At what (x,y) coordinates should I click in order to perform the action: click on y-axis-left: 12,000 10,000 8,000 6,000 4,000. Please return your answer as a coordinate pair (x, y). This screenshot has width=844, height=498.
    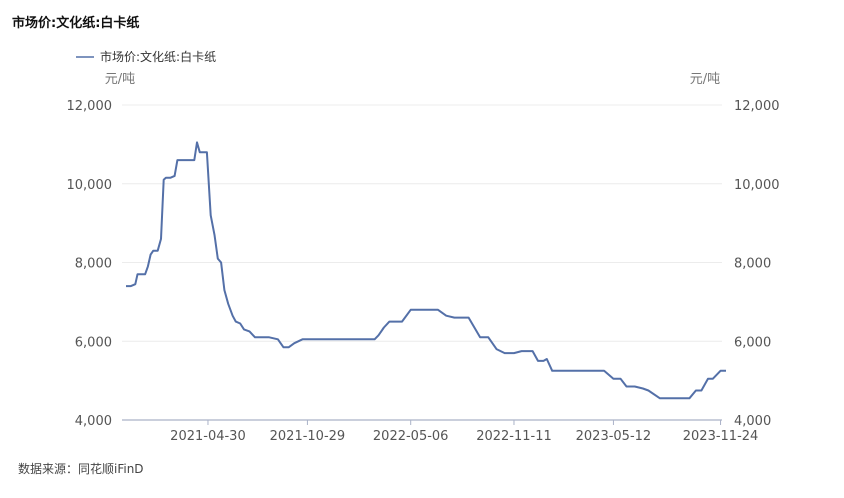
    Looking at the image, I should click on (90, 264).